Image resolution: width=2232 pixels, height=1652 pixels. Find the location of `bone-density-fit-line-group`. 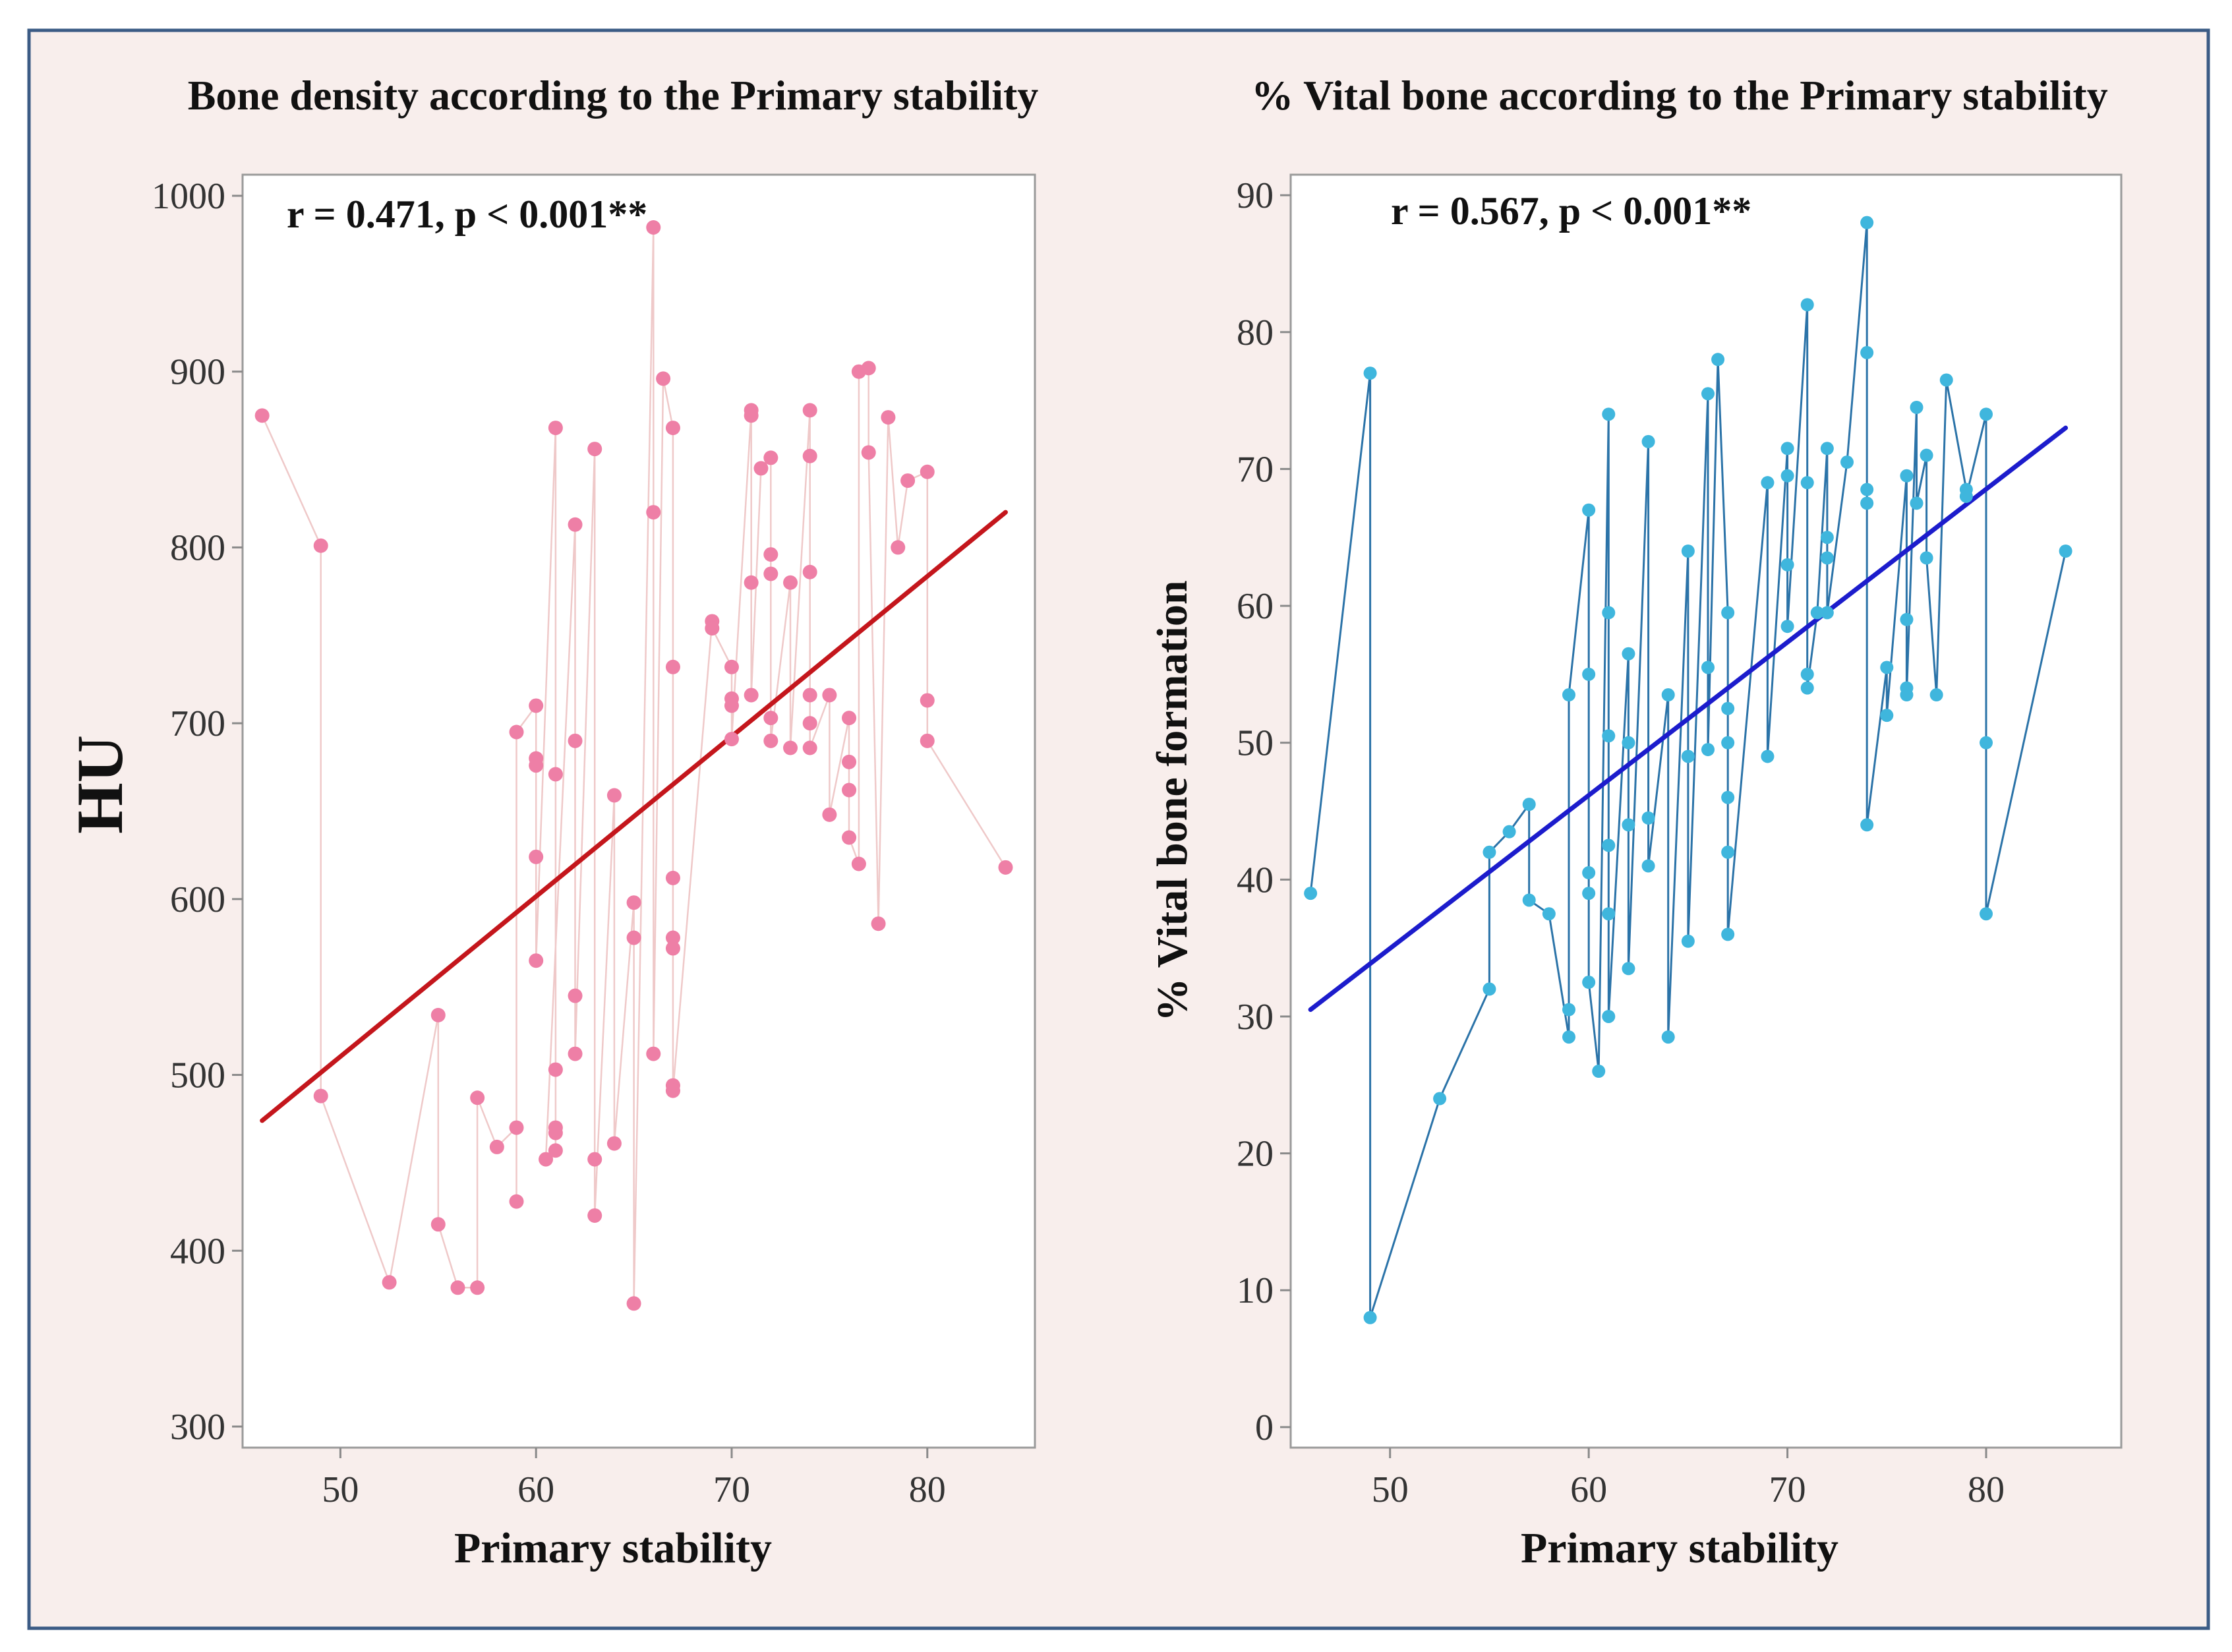

bone-density-fit-line-group is located at coordinates (634, 816).